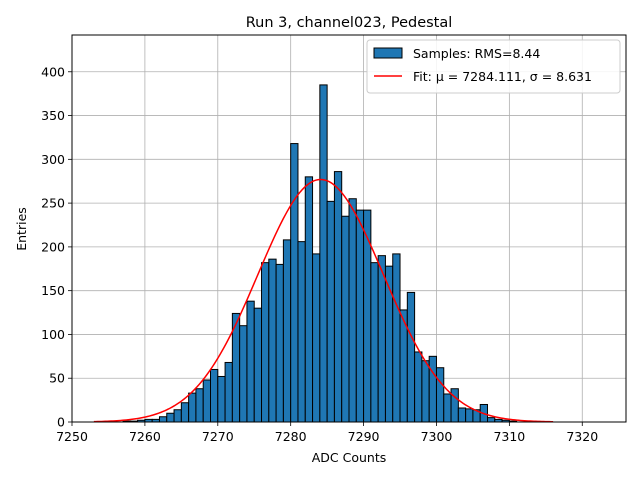 This screenshot has width=640, height=480. Describe the element at coordinates (53, 246) in the screenshot. I see `y-tick-label: 200` at that location.